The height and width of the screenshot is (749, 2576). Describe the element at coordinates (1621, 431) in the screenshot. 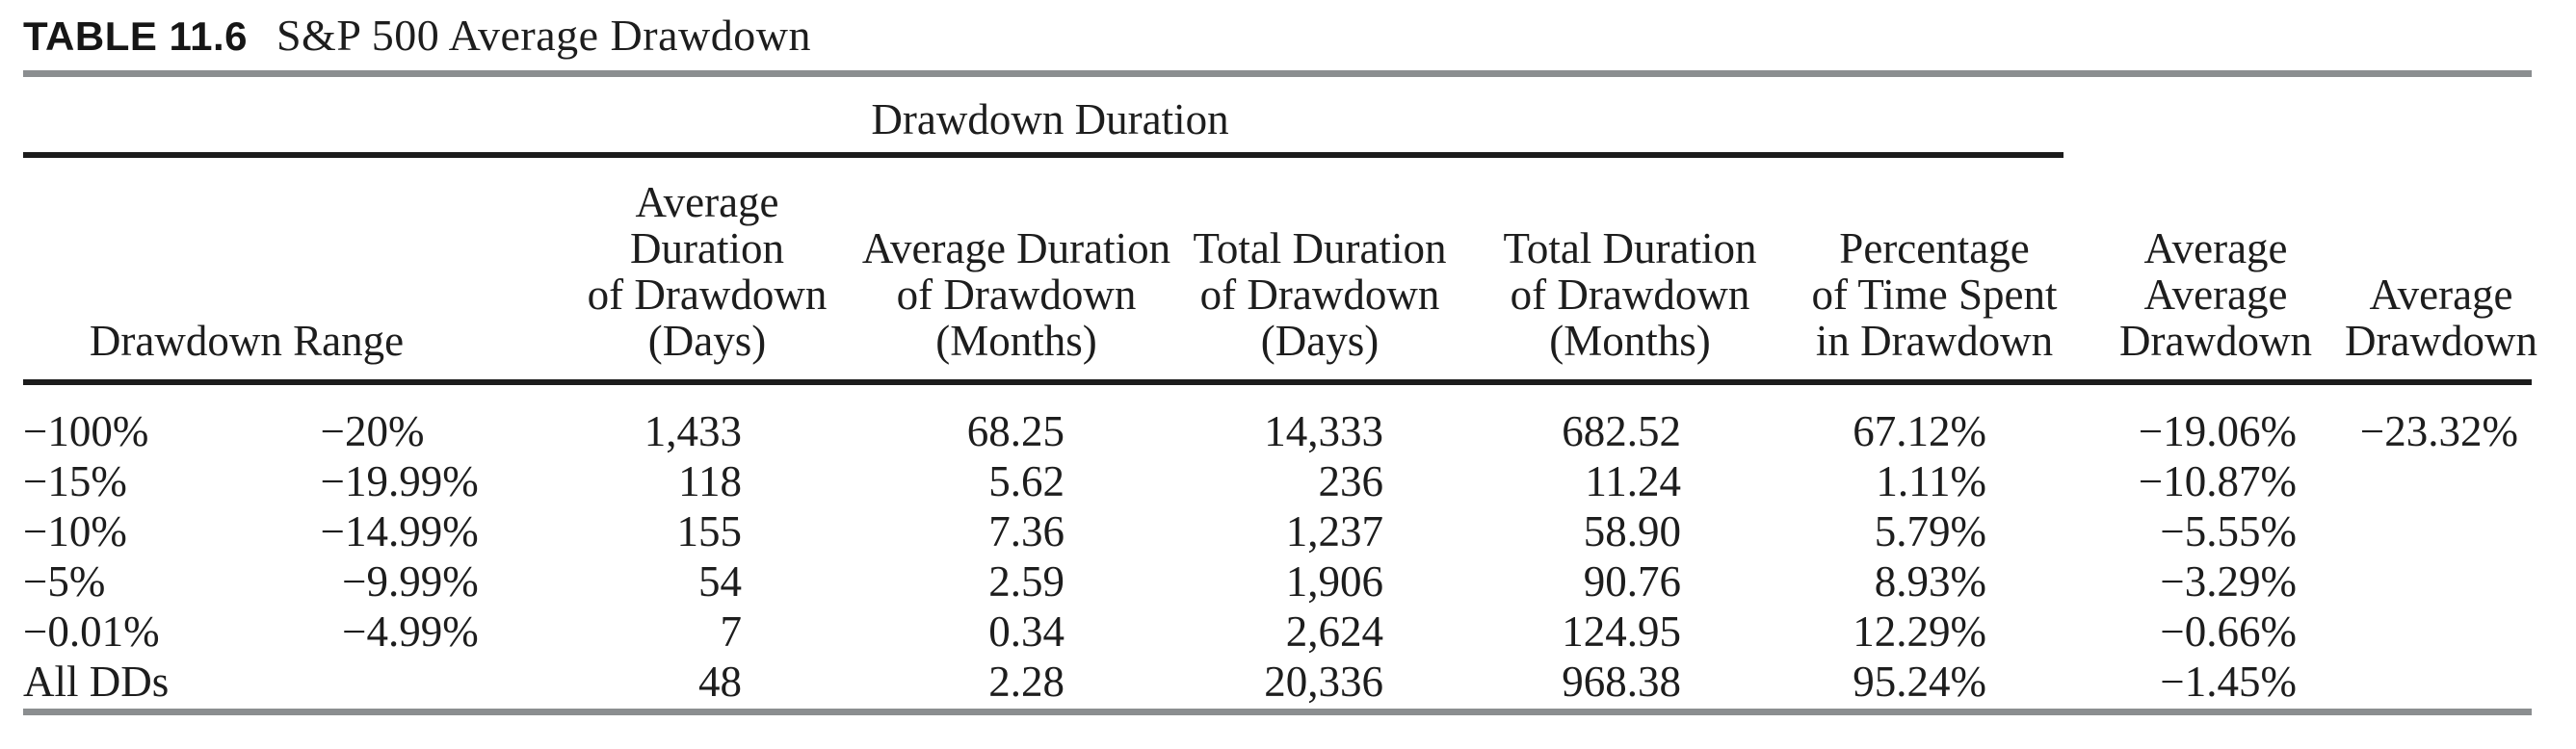

I see `cell-total-duration-months: 682.52` at that location.